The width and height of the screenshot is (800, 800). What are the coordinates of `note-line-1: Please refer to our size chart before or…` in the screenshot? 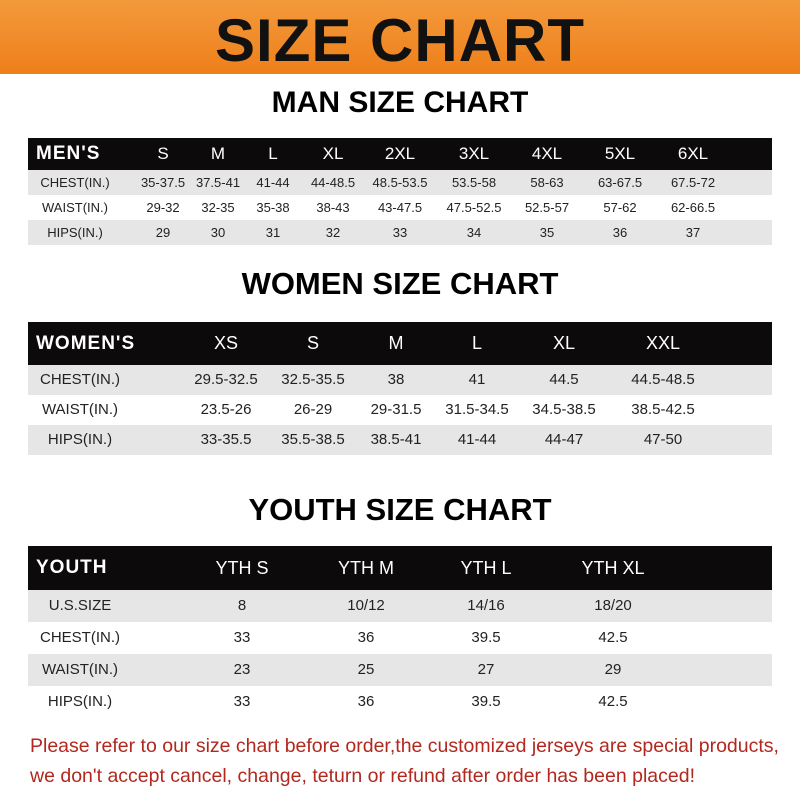 It's located at (404, 746).